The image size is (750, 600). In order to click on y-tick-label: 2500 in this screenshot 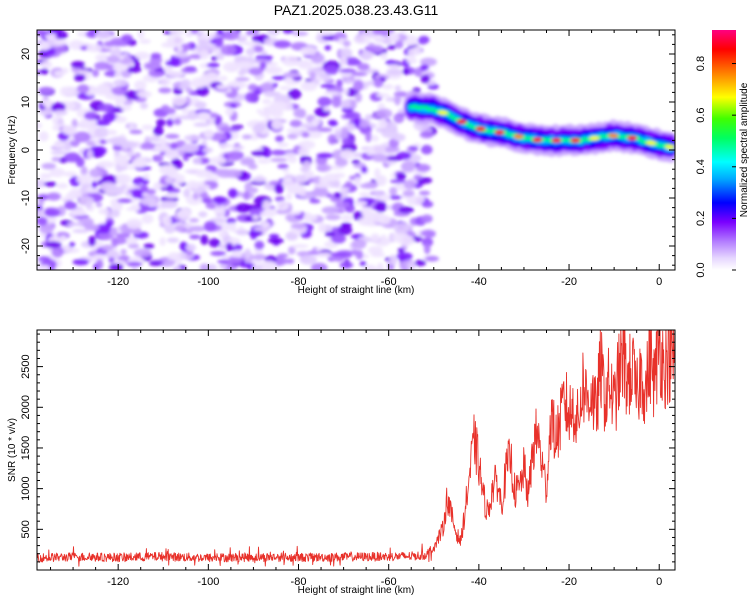, I will do `click(26, 366)`.